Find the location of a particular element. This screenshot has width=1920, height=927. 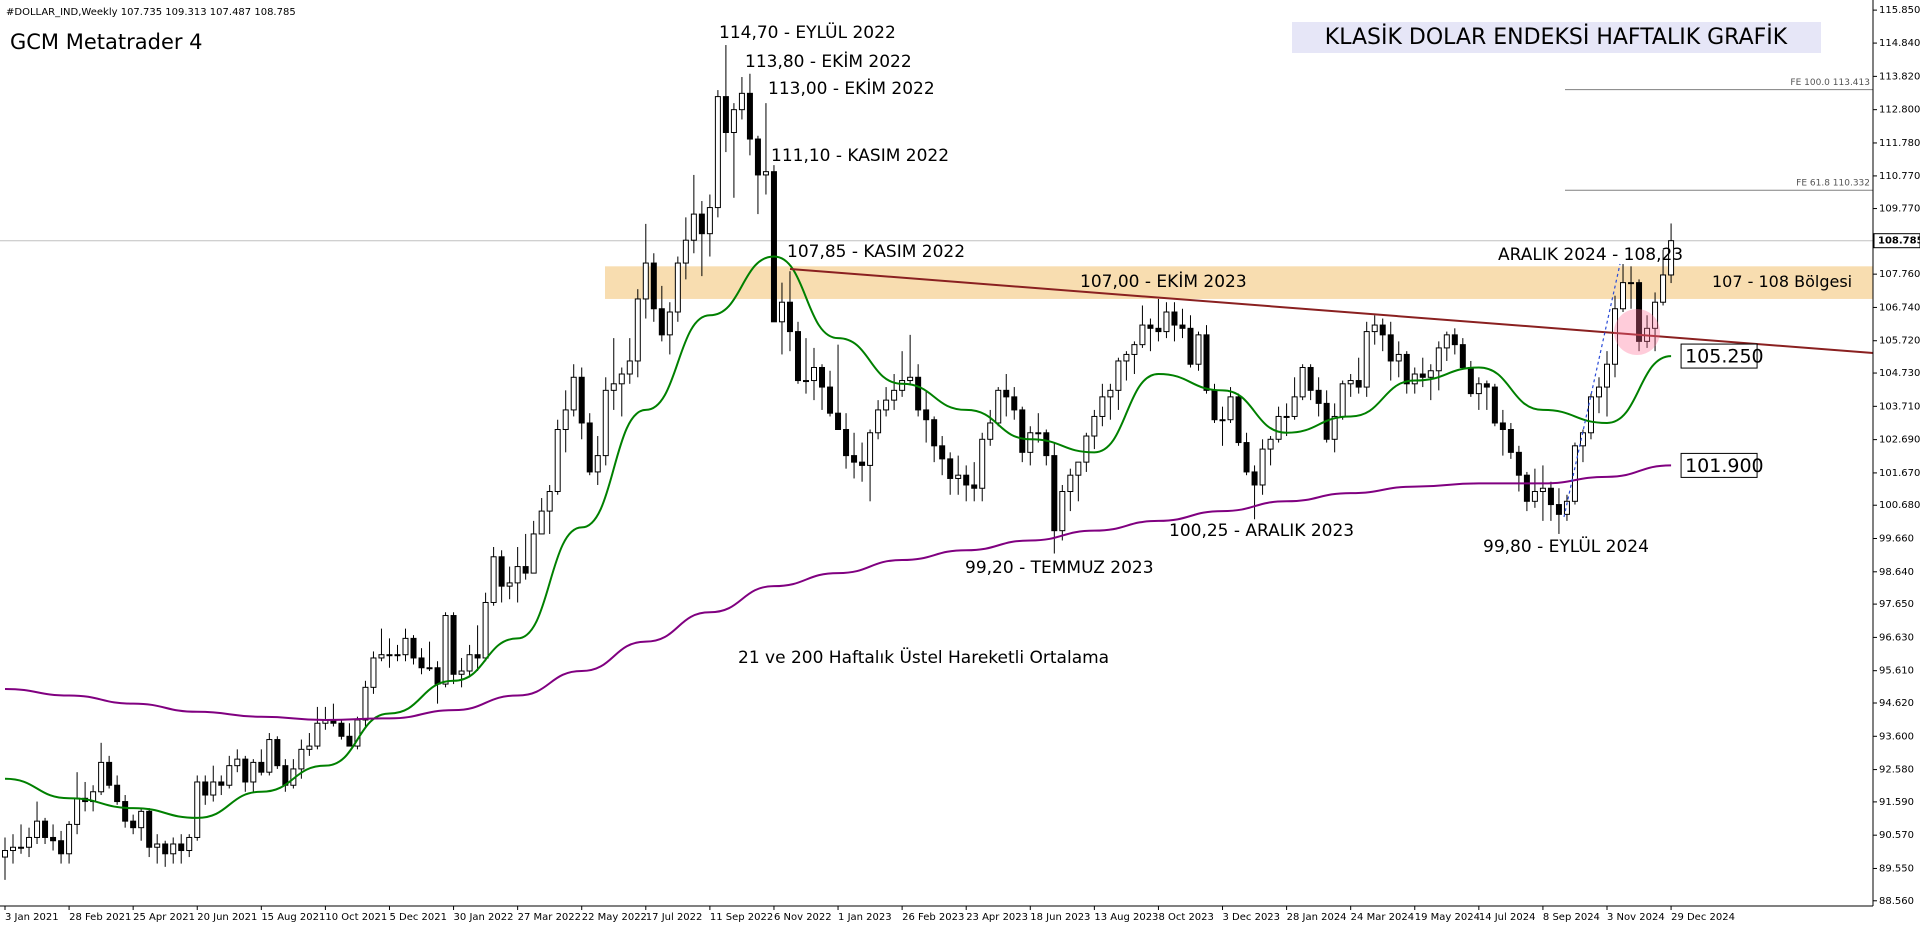

x-tick-label: 3 Dec 2023 is located at coordinates (1252, 917).